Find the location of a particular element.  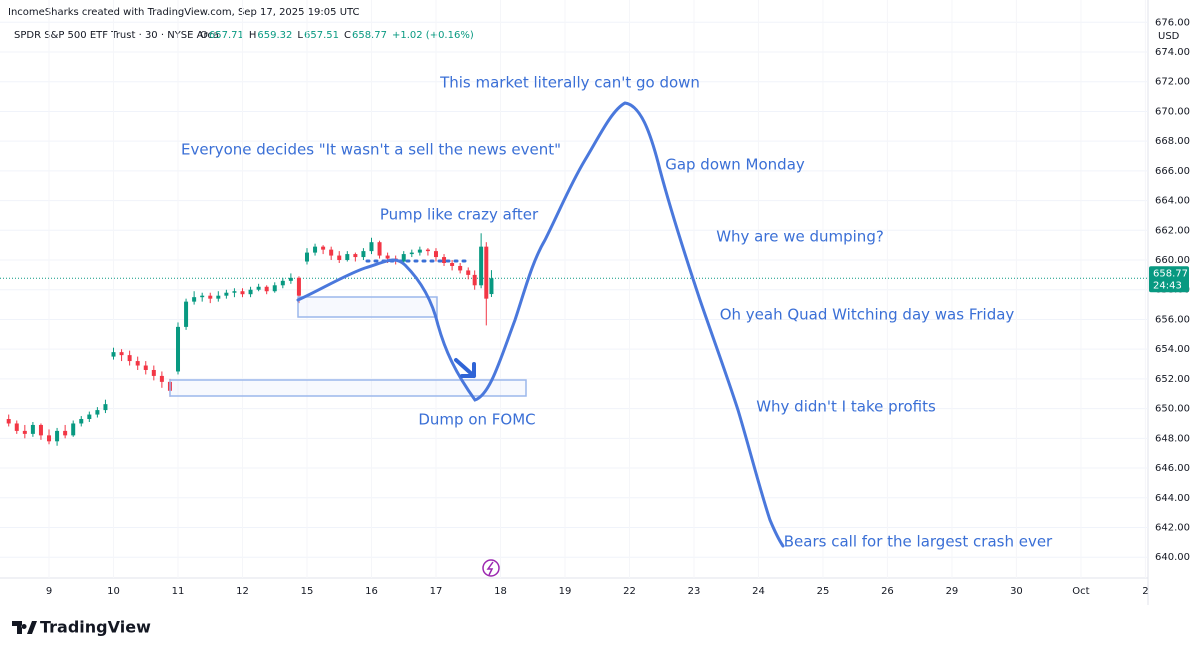

event-icon is located at coordinates (491, 568).